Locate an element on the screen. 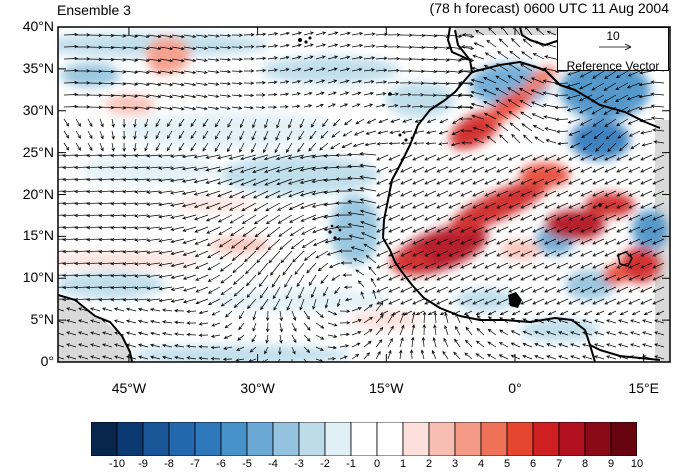 This screenshot has width=673, height=472. colorbar-label: -8 is located at coordinates (169, 464).